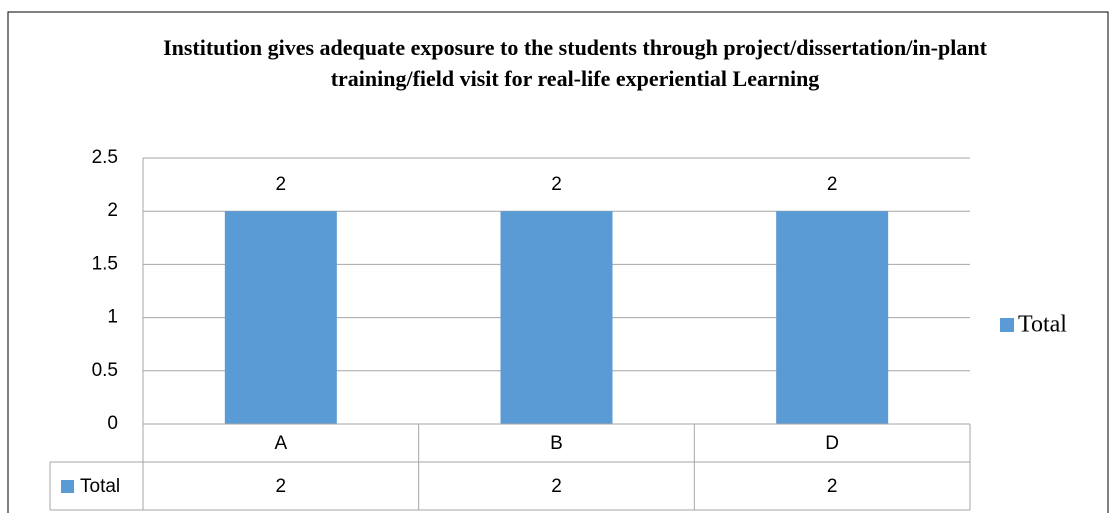 This screenshot has height=513, width=1117. Describe the element at coordinates (67, 486) in the screenshot. I see `table-legend-key` at that location.